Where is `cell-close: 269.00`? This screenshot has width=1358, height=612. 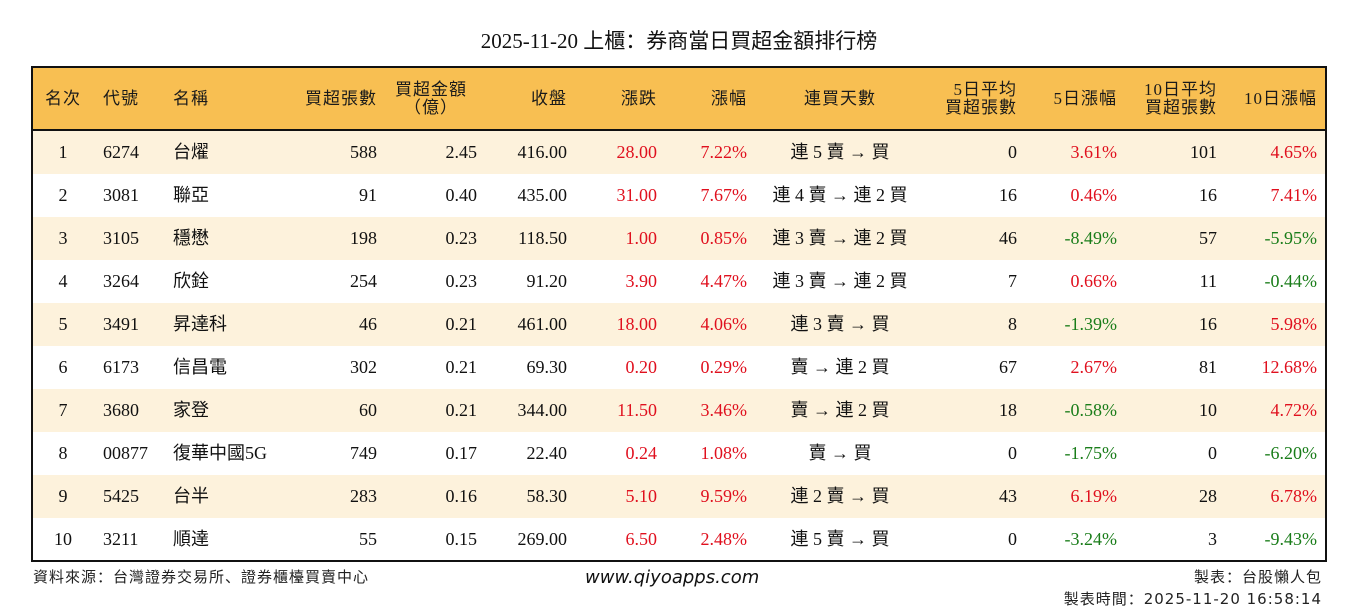 cell-close: 269.00 is located at coordinates (542, 539).